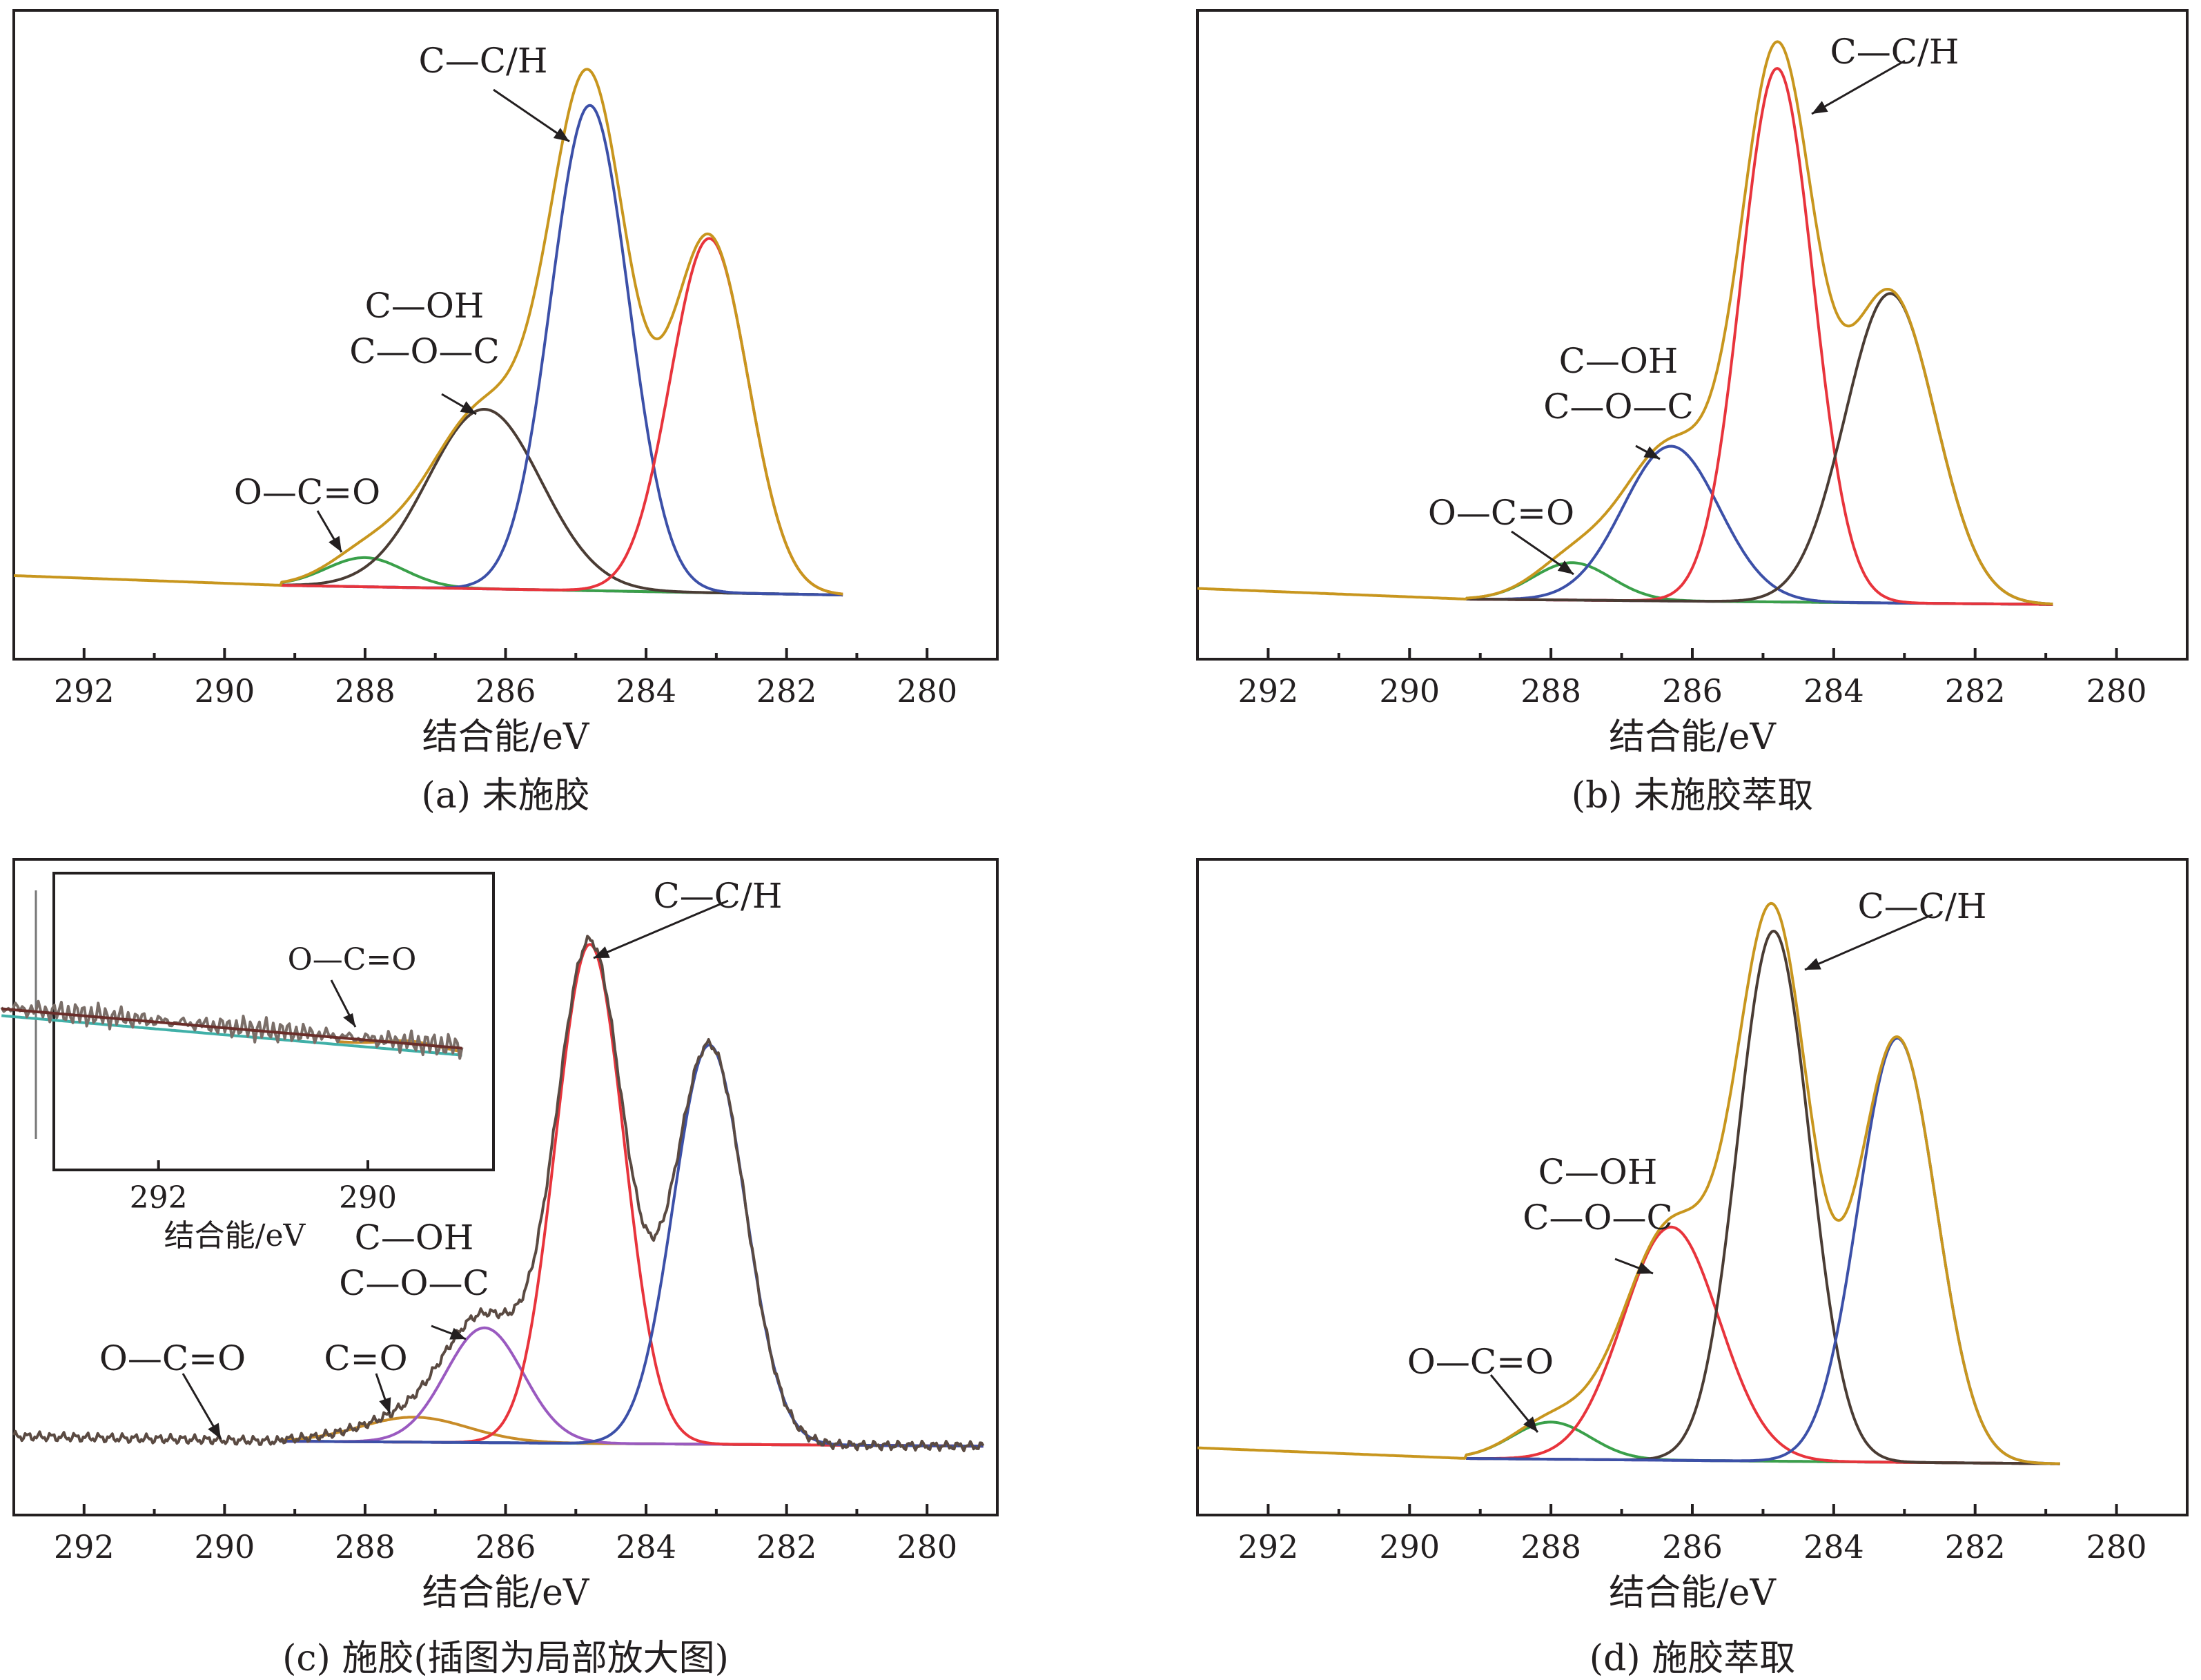  What do you see at coordinates (159, 1197) in the screenshot?
I see `inset-x-tick-label: 292` at bounding box center [159, 1197].